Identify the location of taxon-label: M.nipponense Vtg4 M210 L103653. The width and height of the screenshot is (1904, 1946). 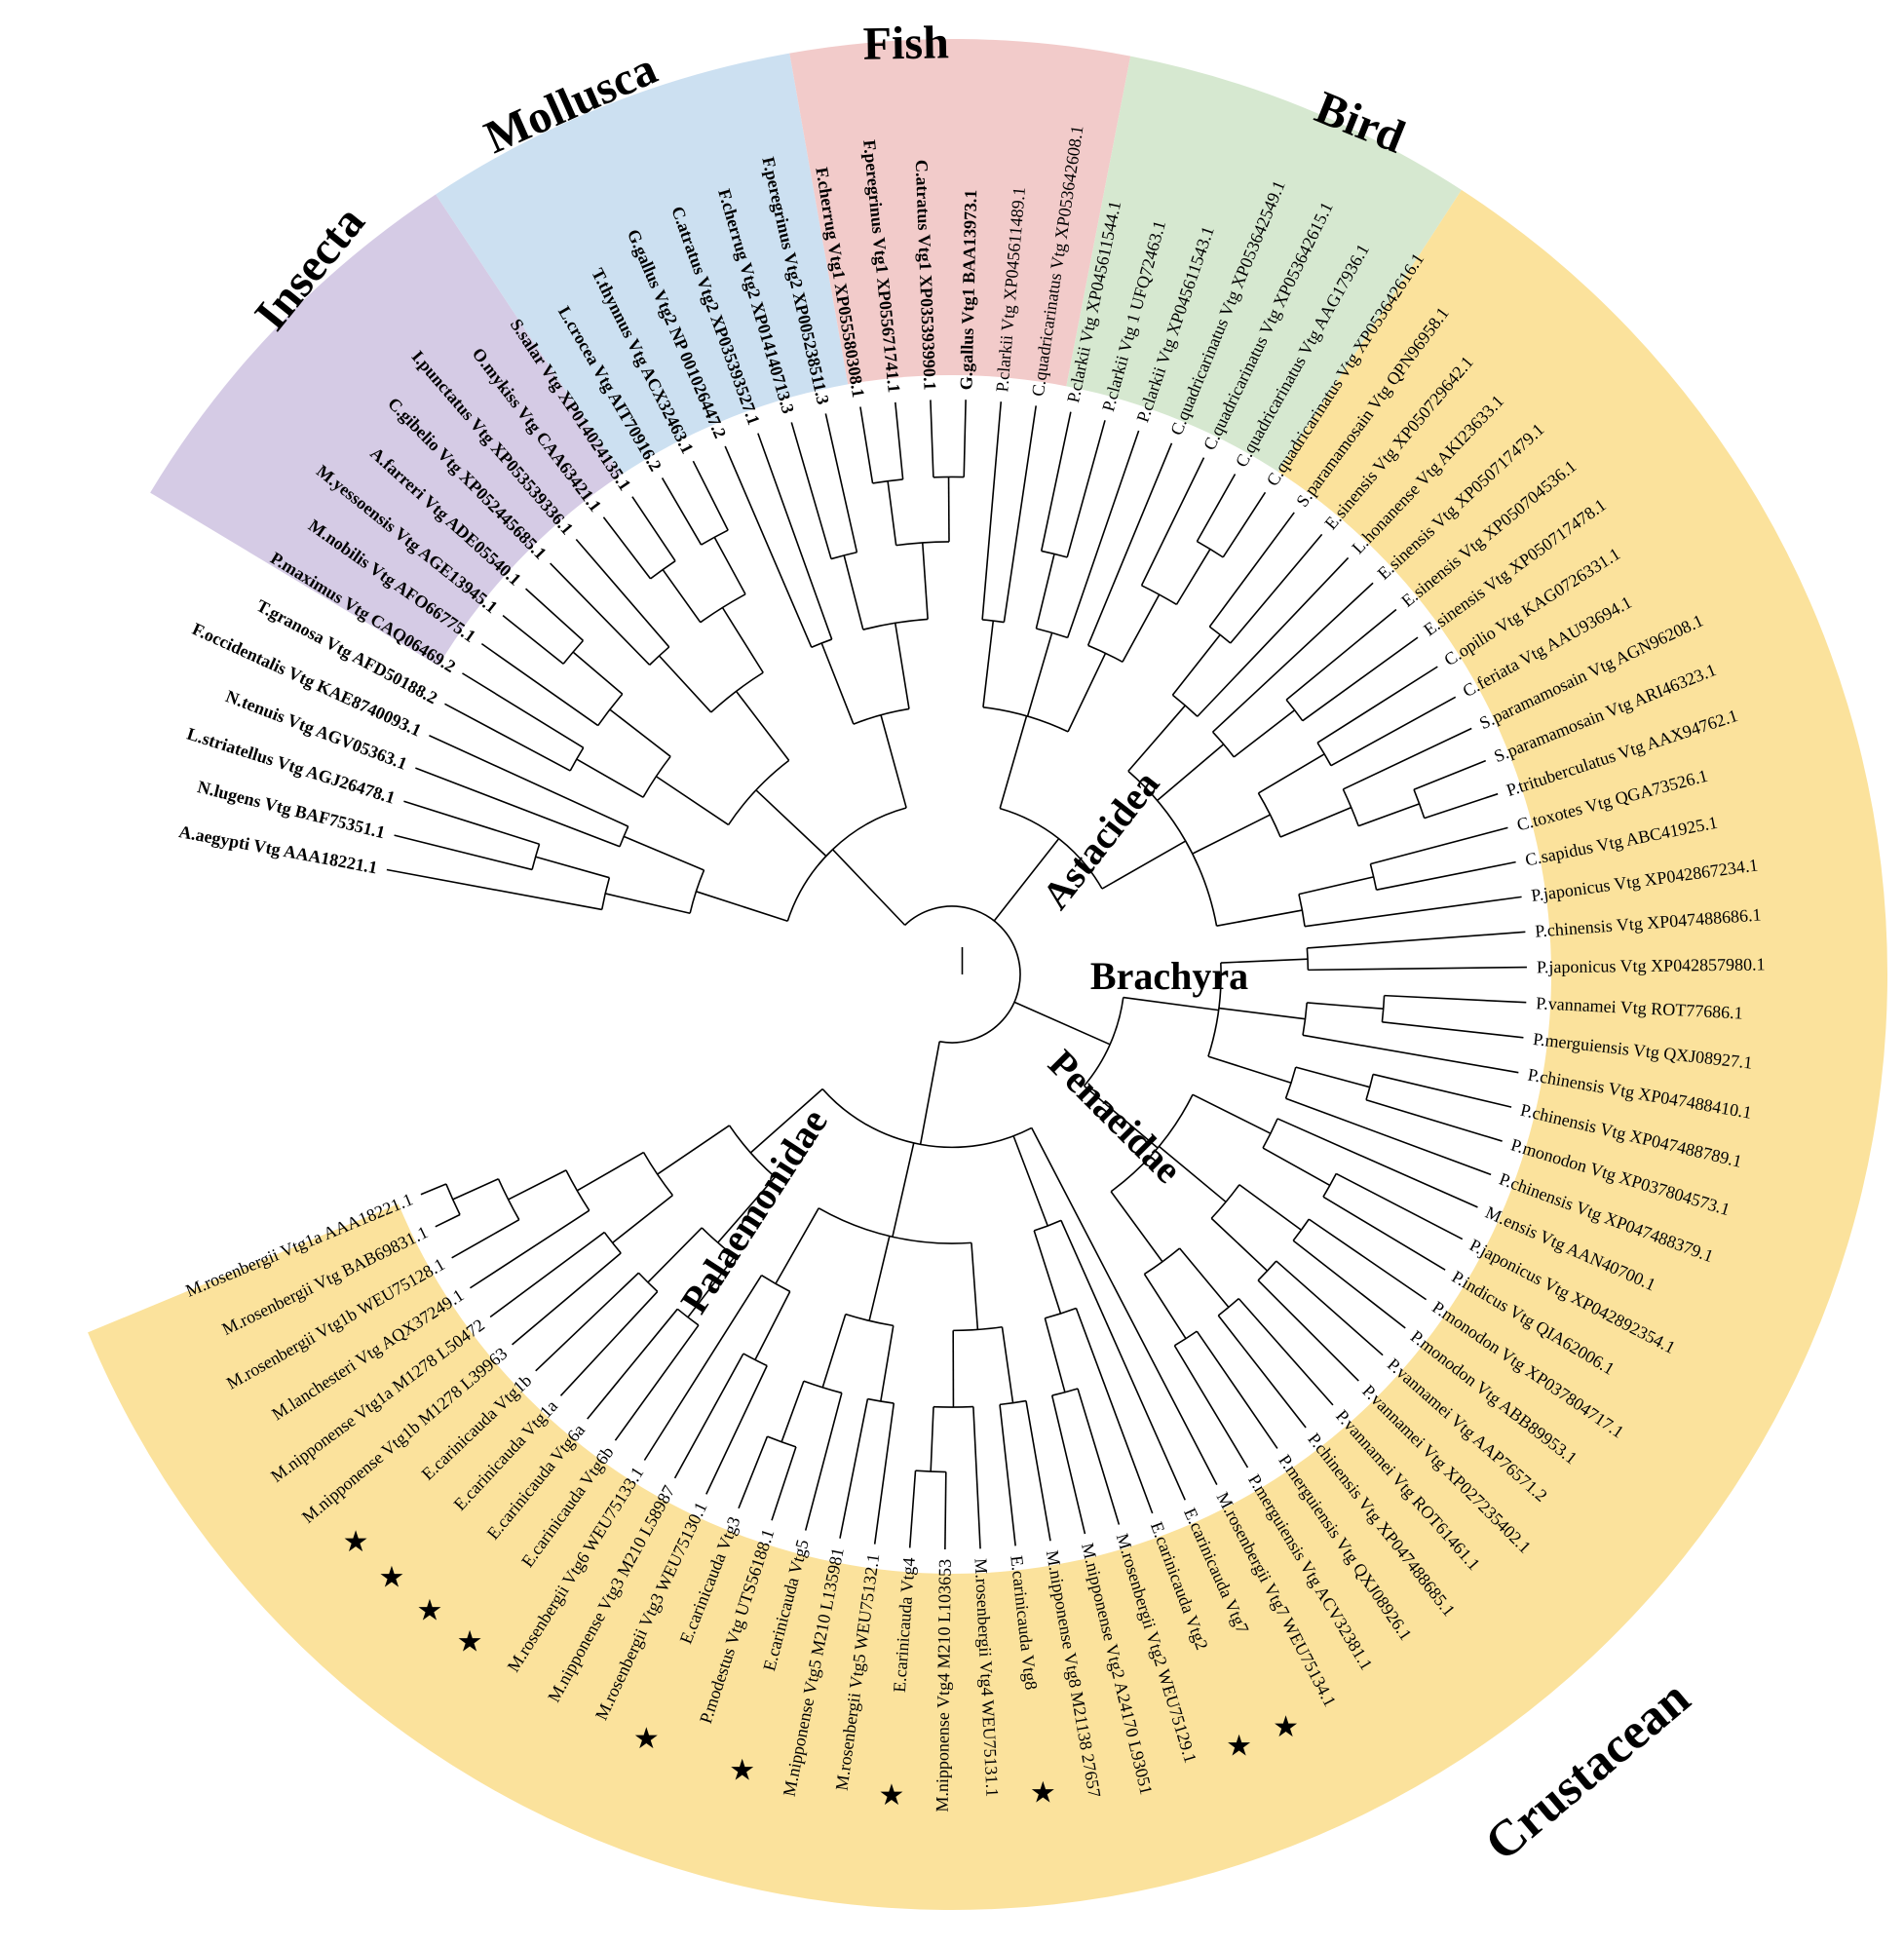
(944, 1685).